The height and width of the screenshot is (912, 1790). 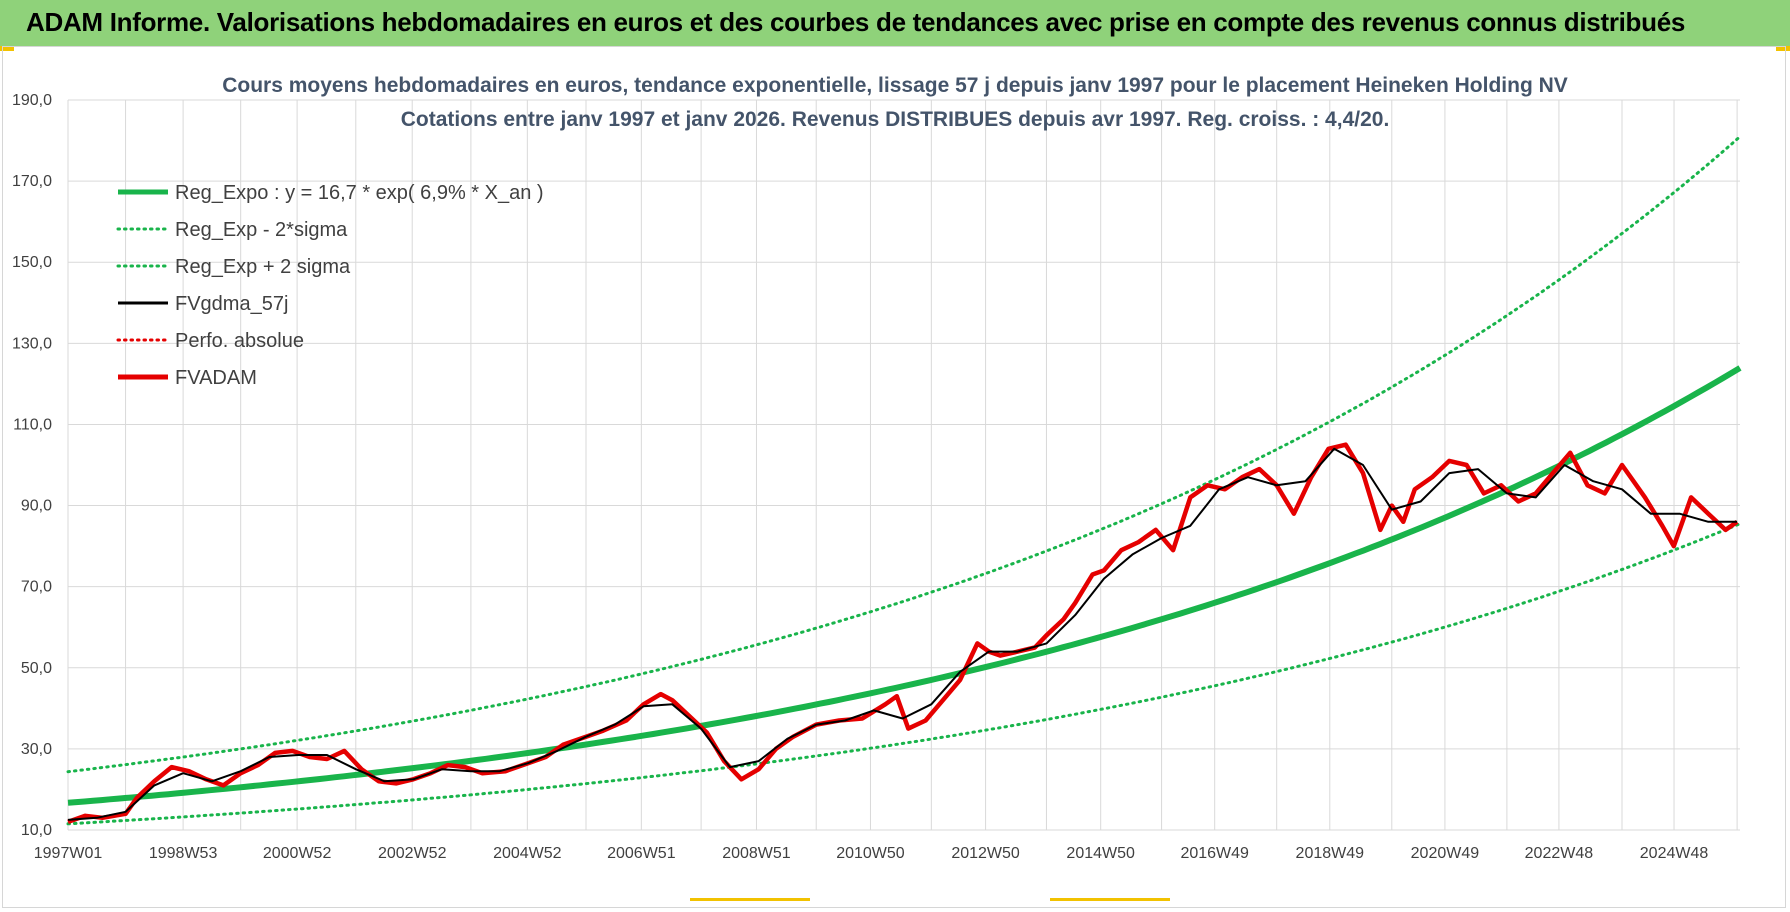 I want to click on y-tick-label: 90,0, so click(x=36, y=506).